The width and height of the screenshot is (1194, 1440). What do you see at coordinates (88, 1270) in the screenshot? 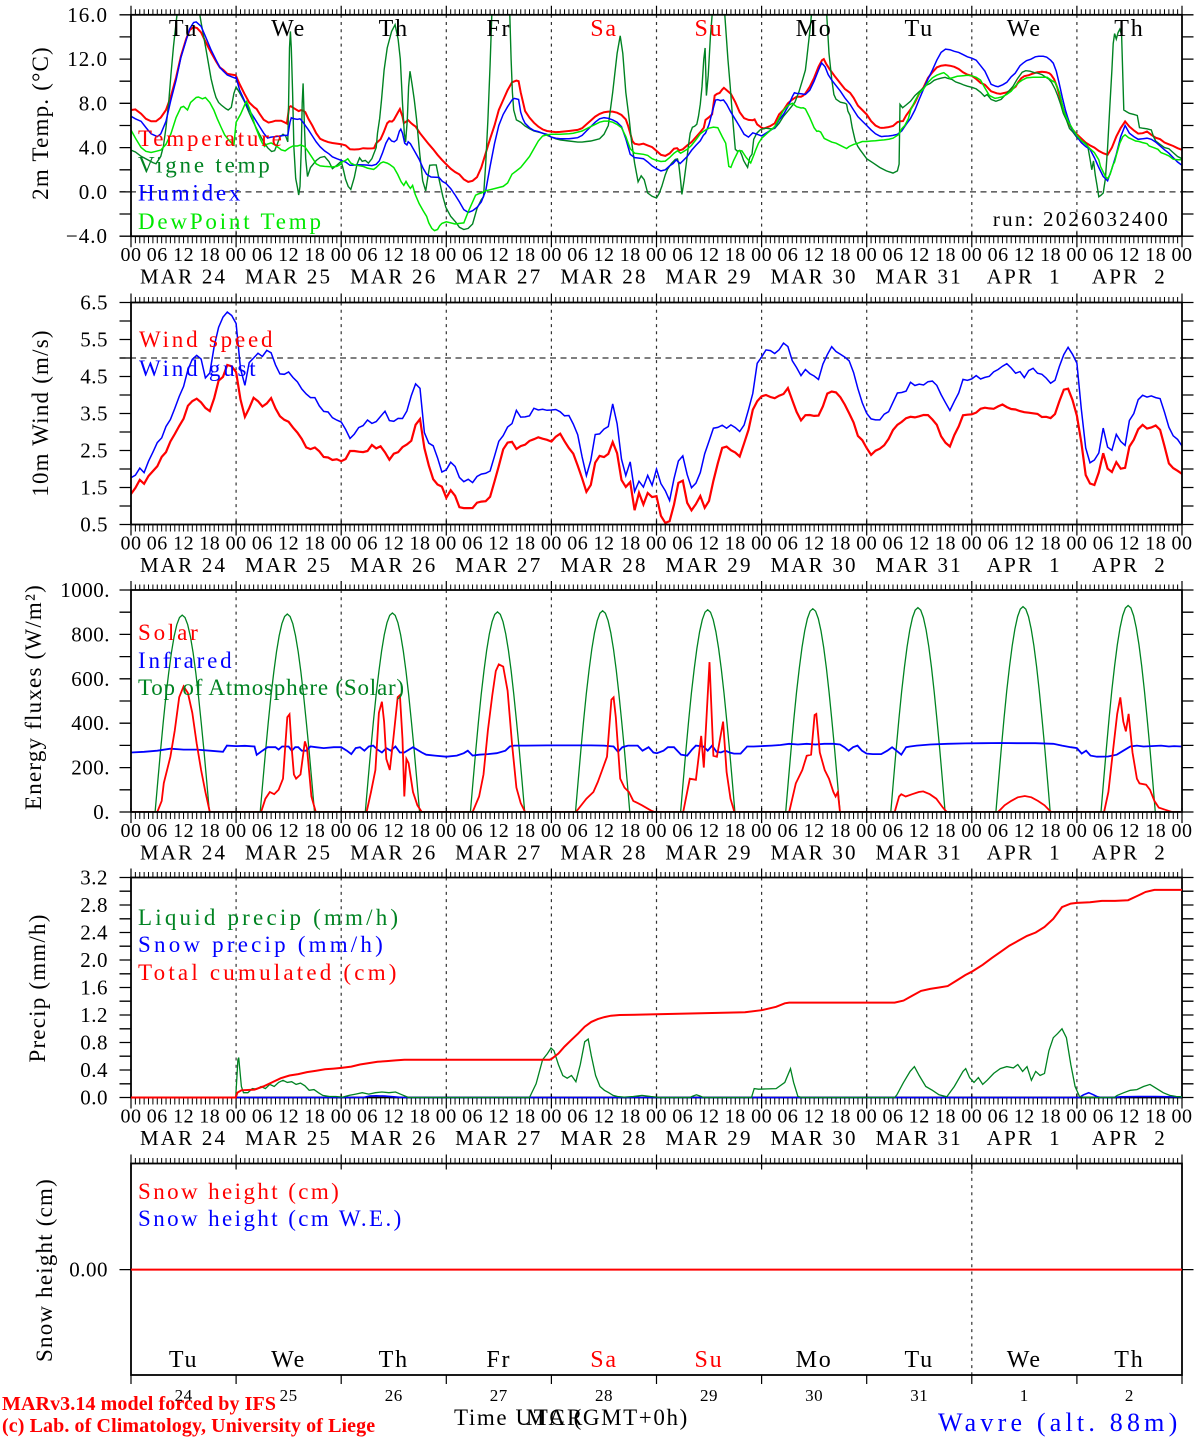
I see `svg-text: 0.00` at bounding box center [88, 1270].